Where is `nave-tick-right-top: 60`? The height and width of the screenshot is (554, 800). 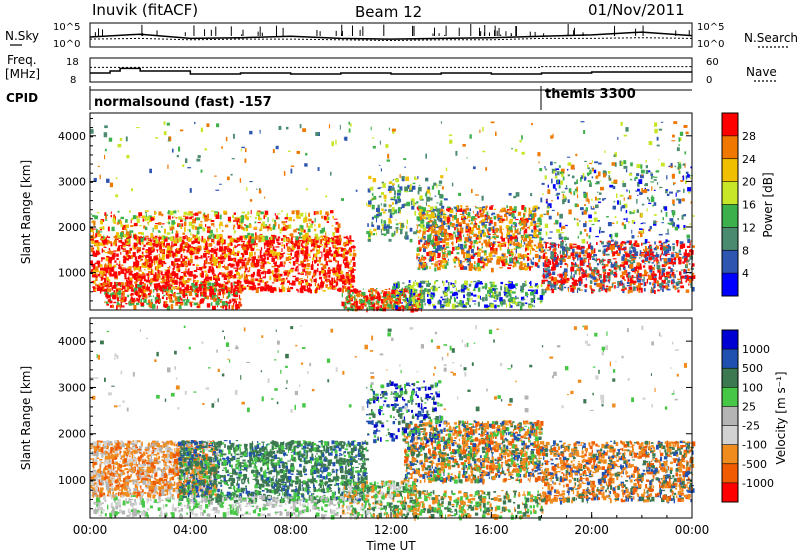 nave-tick-right-top: 60 is located at coordinates (712, 62).